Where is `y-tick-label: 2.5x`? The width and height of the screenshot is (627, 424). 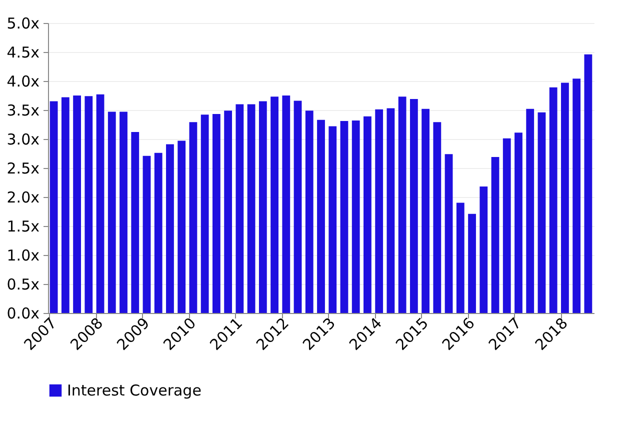 y-tick-label: 2.5x is located at coordinates (23, 169).